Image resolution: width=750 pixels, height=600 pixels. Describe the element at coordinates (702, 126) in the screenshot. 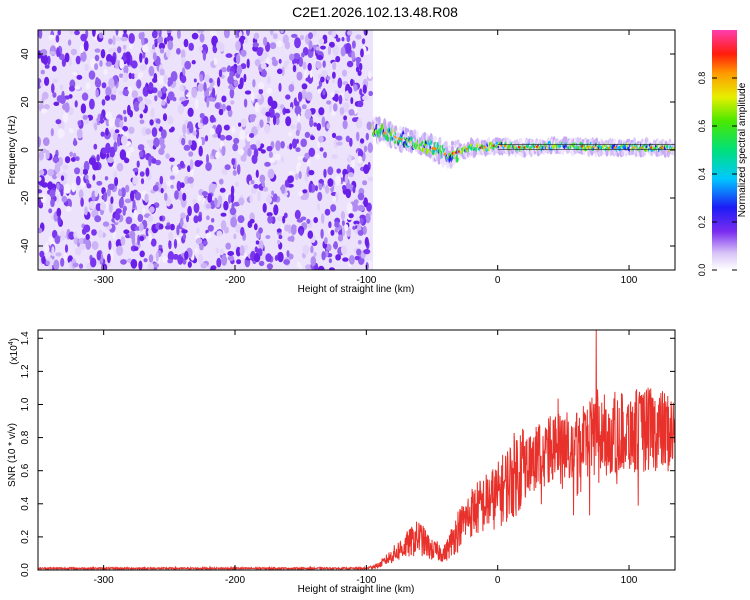

I see `colorbar-tick-label: 0.6` at that location.